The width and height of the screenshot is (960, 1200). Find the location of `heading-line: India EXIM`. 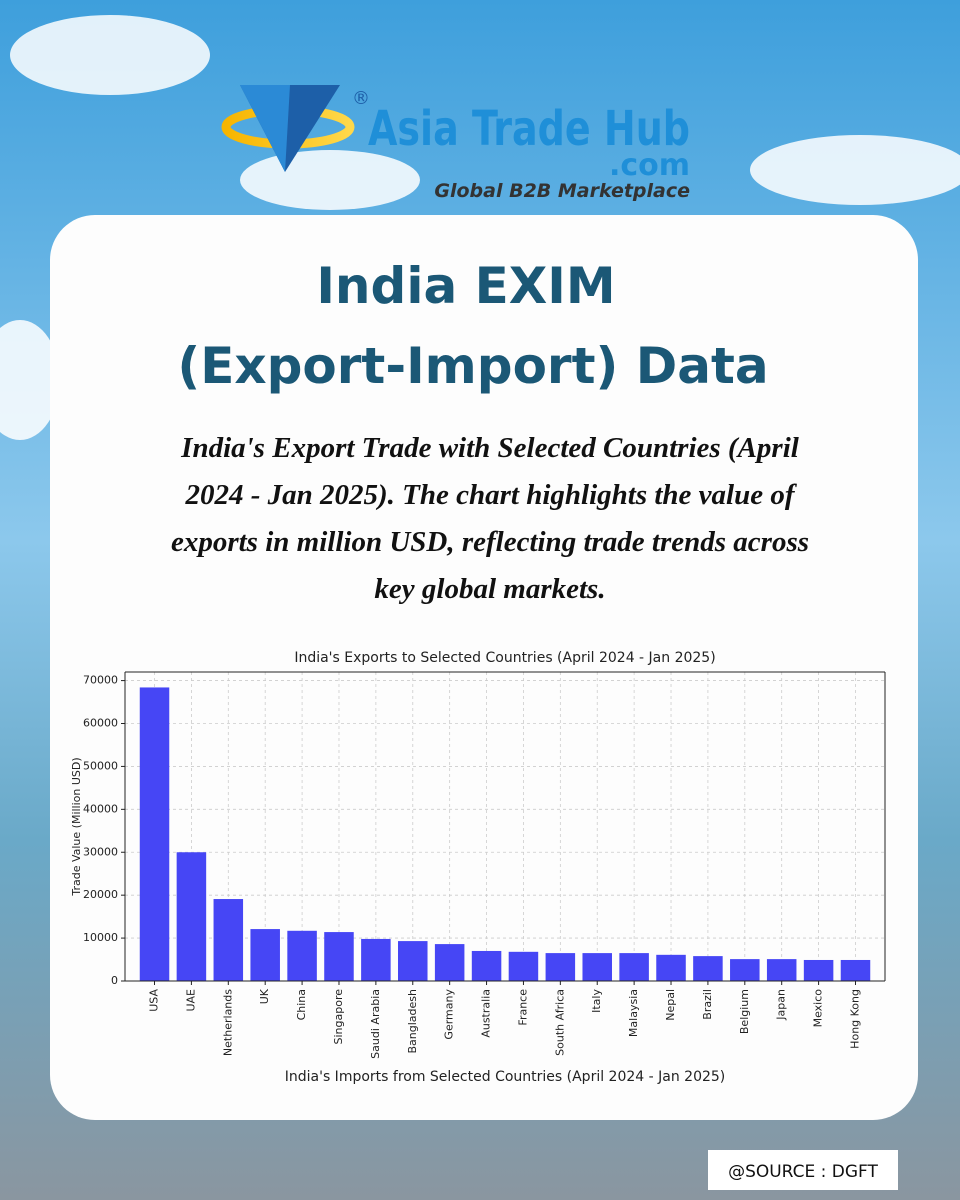

heading-line: India EXIM is located at coordinates (465, 286).